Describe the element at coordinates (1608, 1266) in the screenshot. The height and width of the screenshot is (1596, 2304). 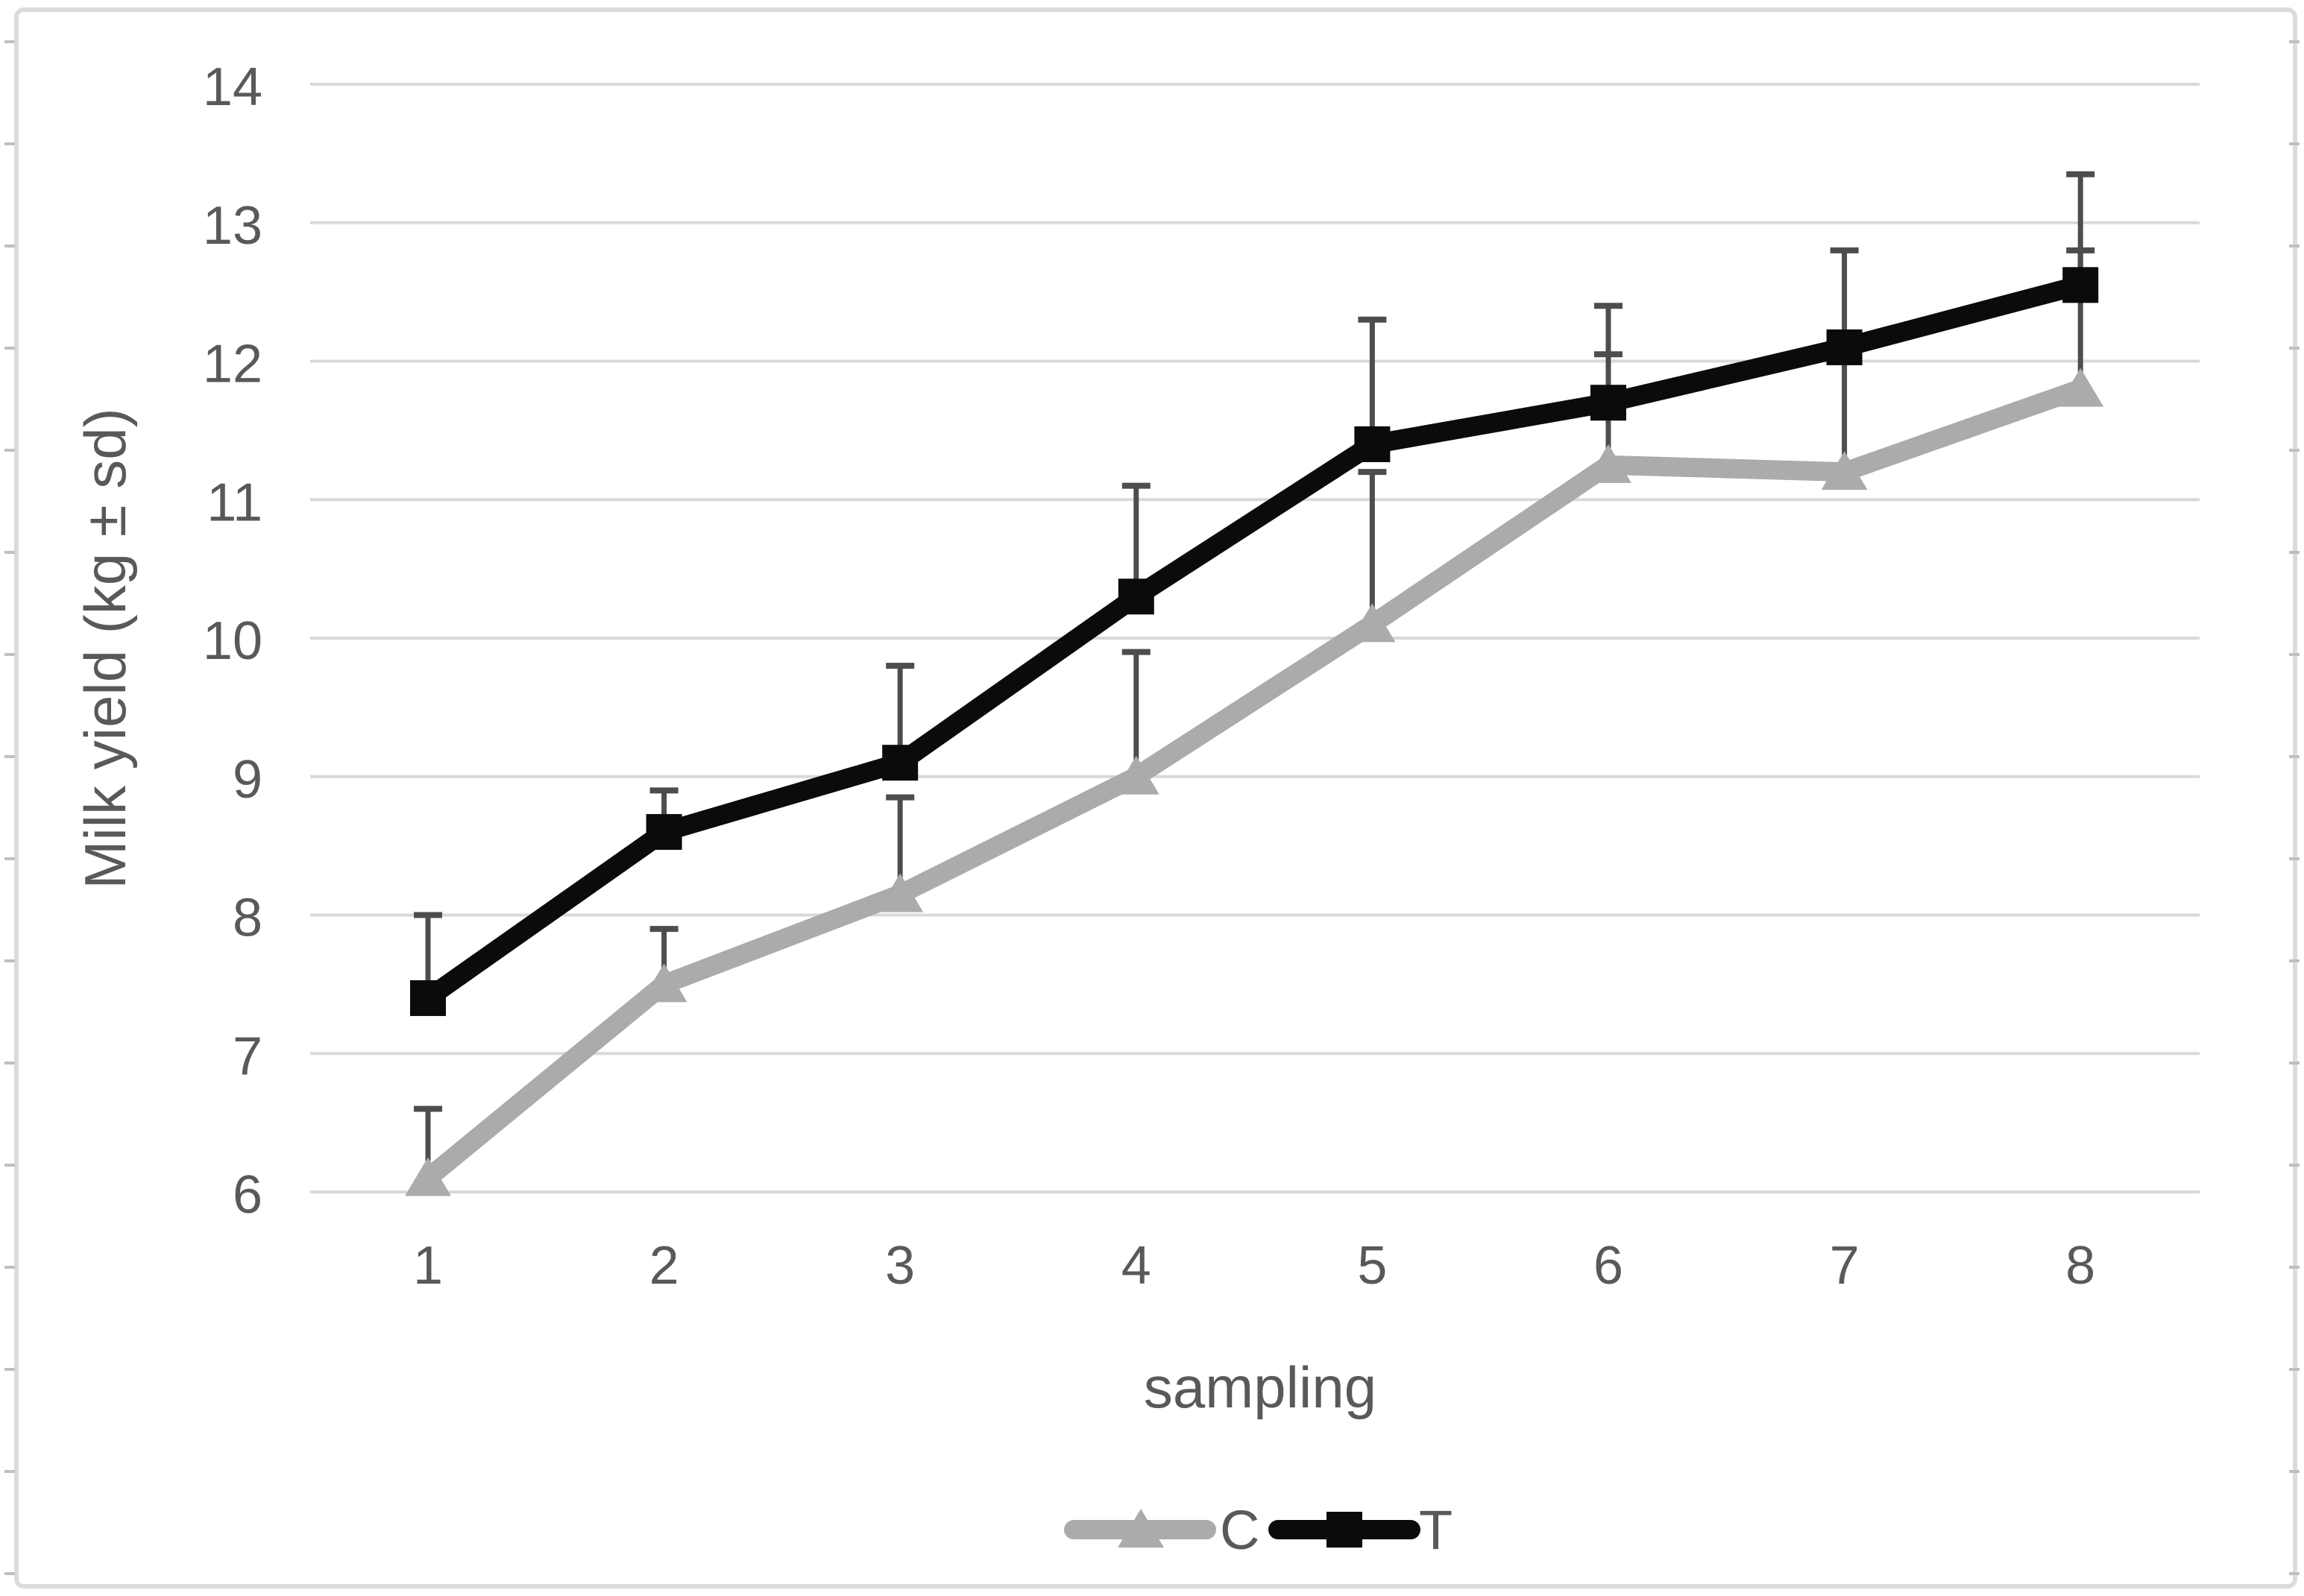
I see `x-tick-label: 6` at that location.